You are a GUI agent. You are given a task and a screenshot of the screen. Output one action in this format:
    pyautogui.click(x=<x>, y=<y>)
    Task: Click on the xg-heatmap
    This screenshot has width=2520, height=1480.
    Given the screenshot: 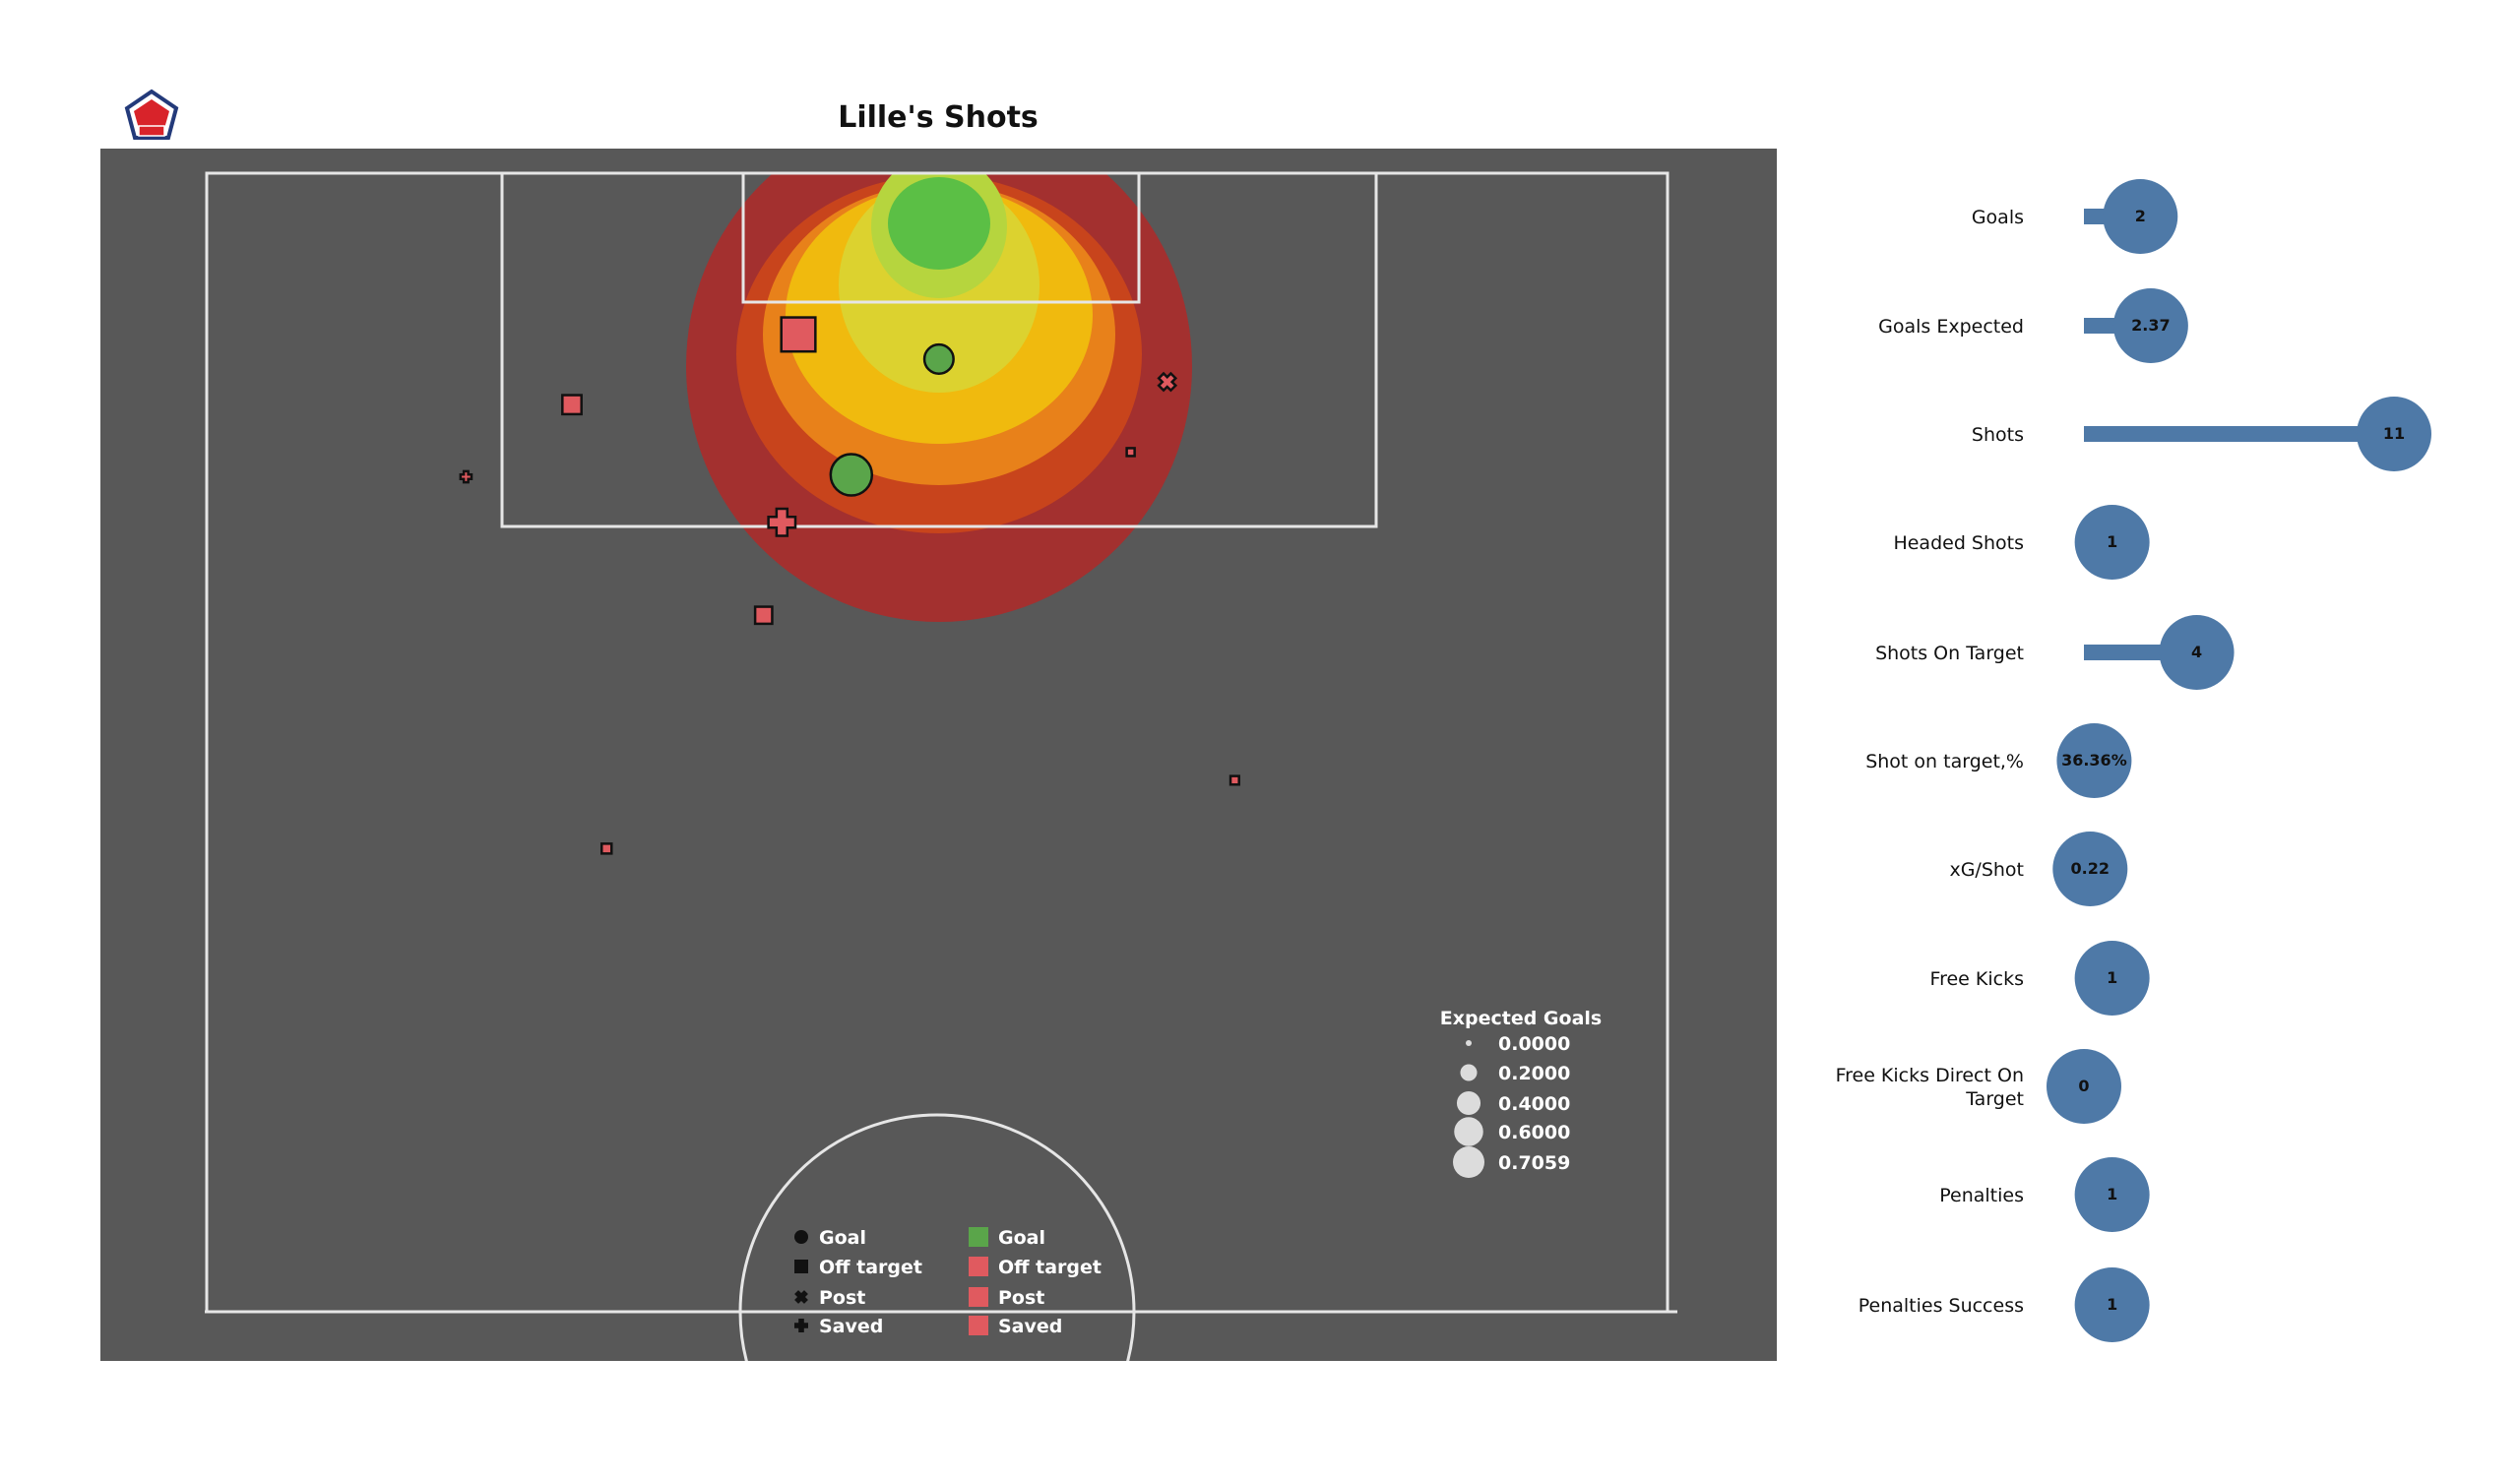 What is the action you would take?
    pyautogui.click(x=939, y=398)
    